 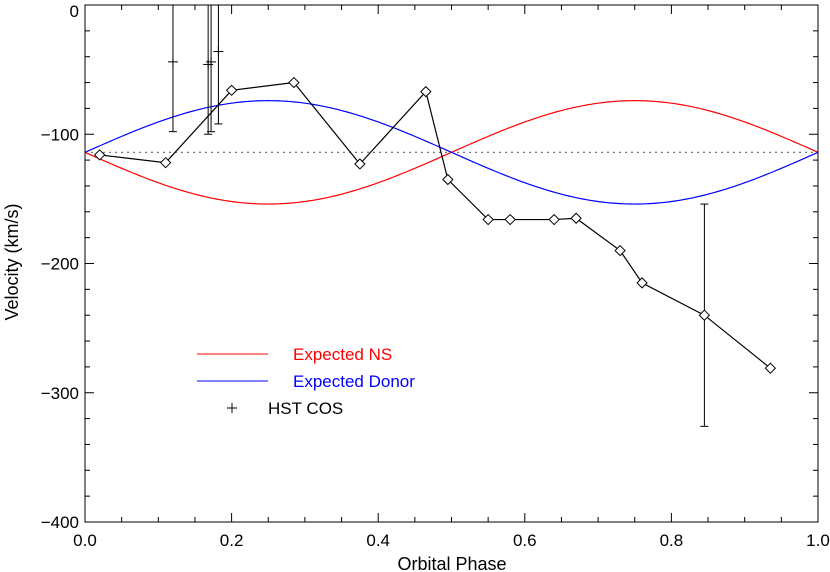 I want to click on x-tick-label: 0.8, so click(x=672, y=540).